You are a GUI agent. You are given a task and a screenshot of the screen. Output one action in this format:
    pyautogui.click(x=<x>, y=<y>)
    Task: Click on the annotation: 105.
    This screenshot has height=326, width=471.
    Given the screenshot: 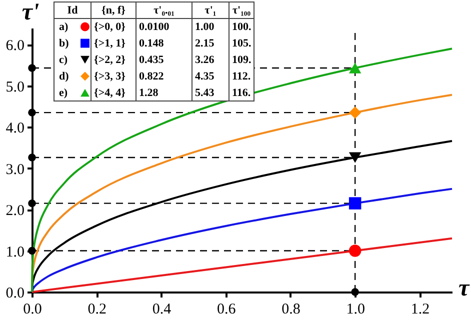 What is the action you would take?
    pyautogui.click(x=242, y=43)
    